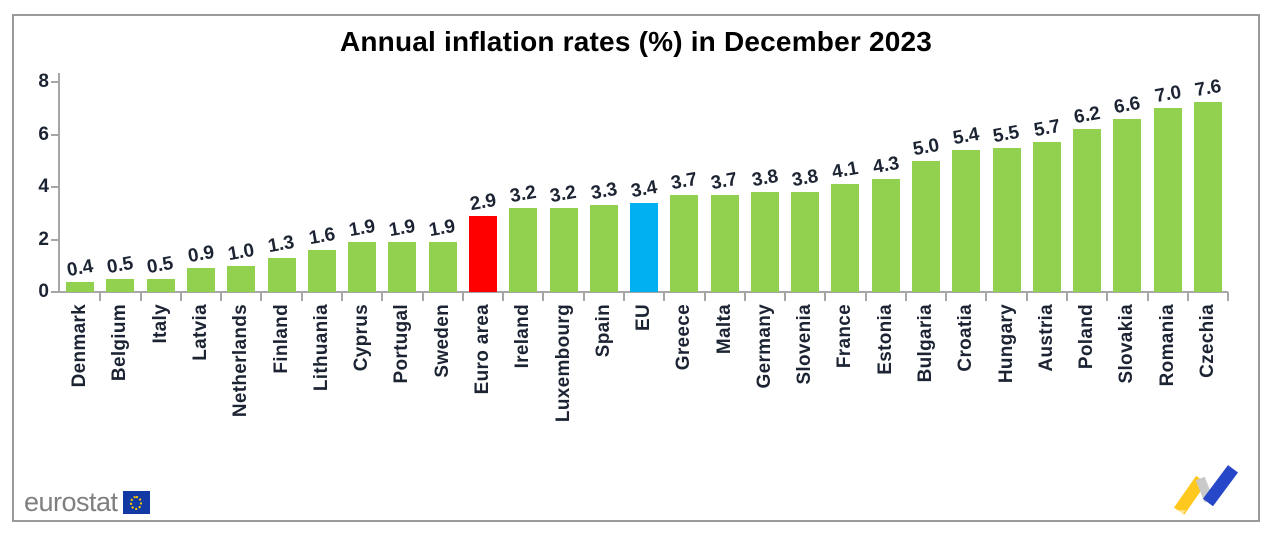 Image resolution: width=1280 pixels, height=552 pixels. What do you see at coordinates (1208, 372) in the screenshot?
I see `category-cell: Czechia` at bounding box center [1208, 372].